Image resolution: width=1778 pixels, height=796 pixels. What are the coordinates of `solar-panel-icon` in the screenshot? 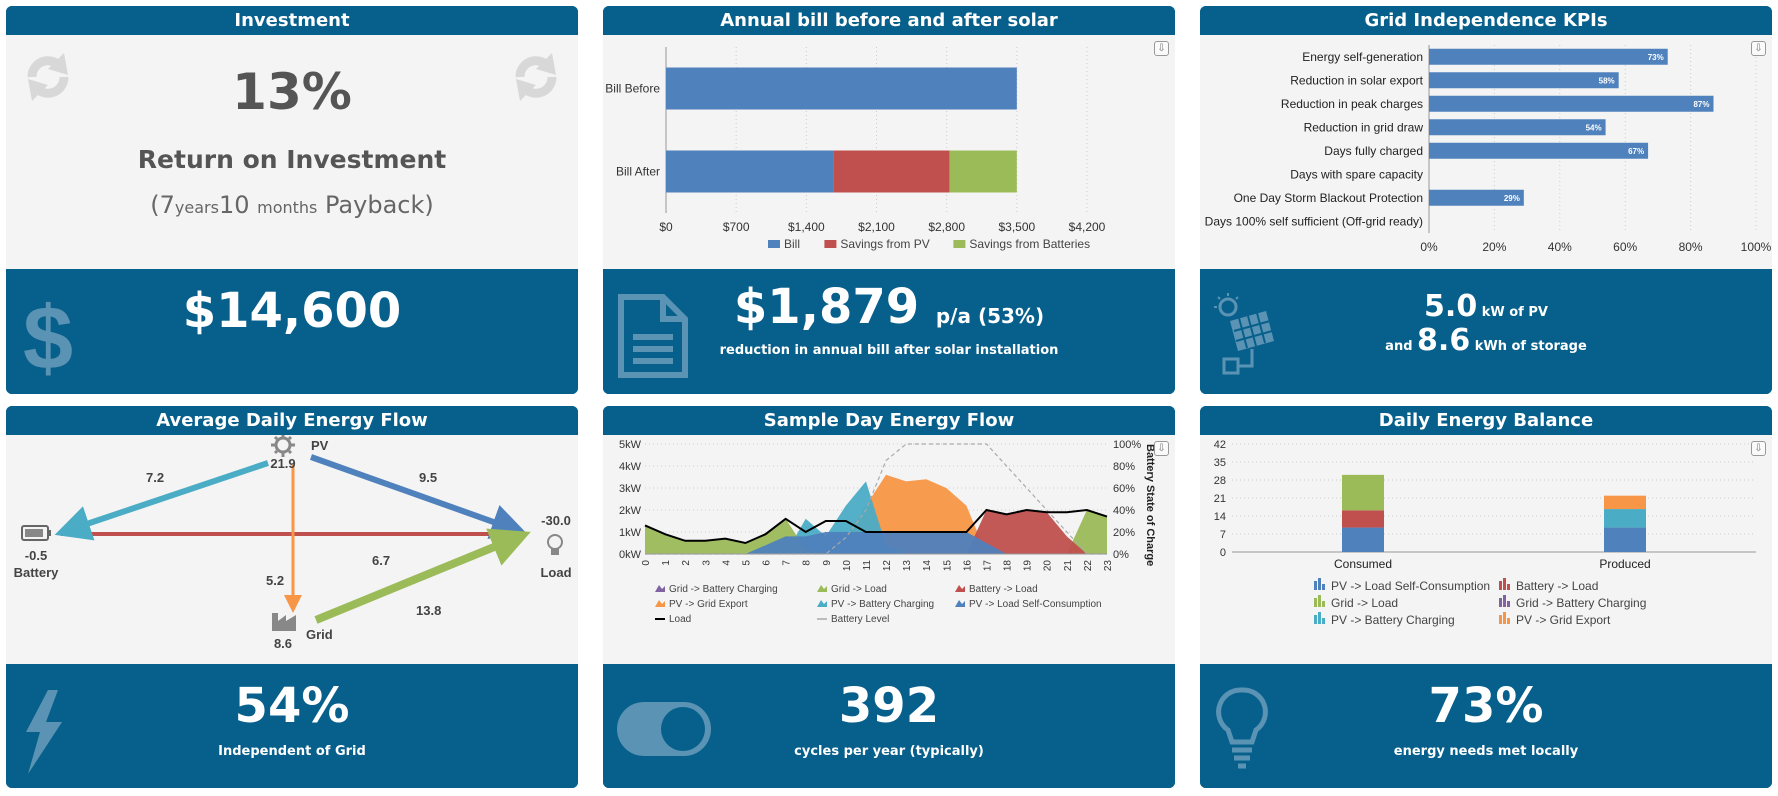 It's located at (1244, 334).